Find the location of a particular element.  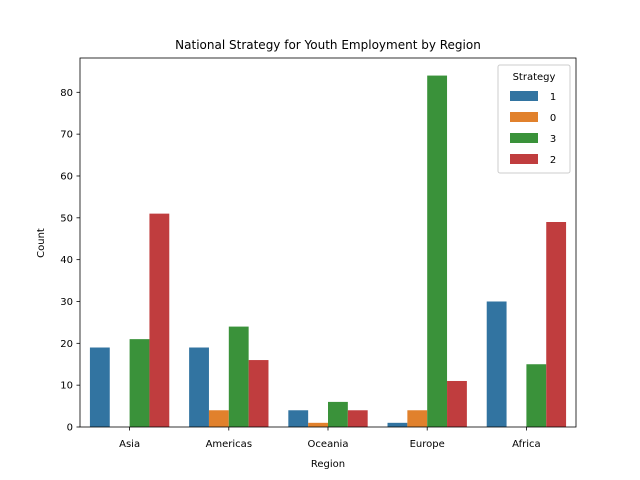

legend: Strategy 1 0 3 2 is located at coordinates (534, 119).